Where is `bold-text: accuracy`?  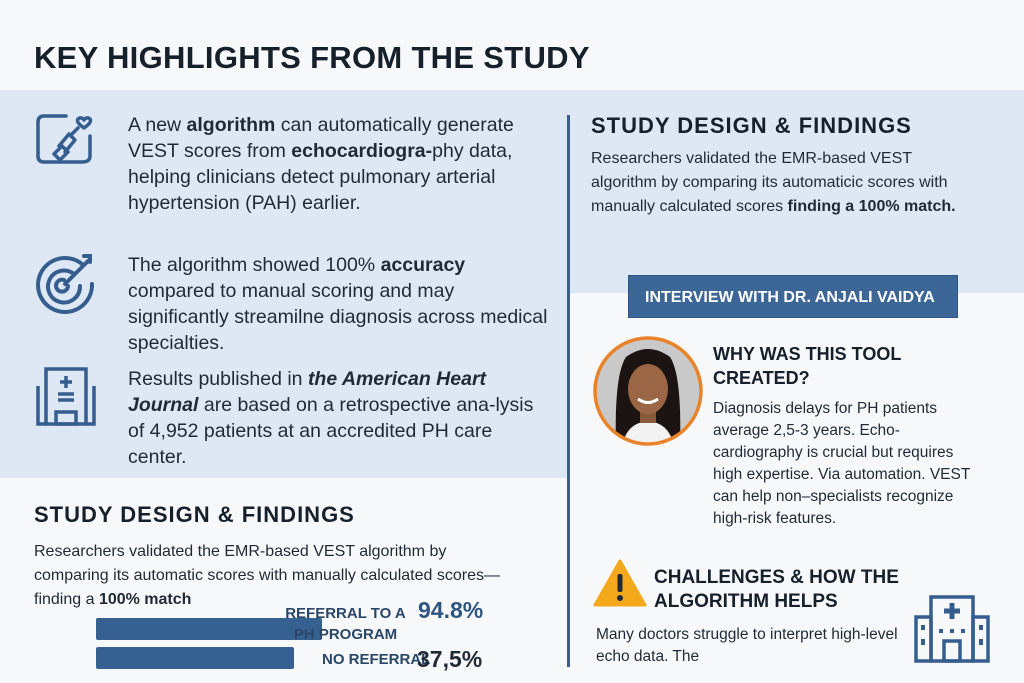 bold-text: accuracy is located at coordinates (423, 265).